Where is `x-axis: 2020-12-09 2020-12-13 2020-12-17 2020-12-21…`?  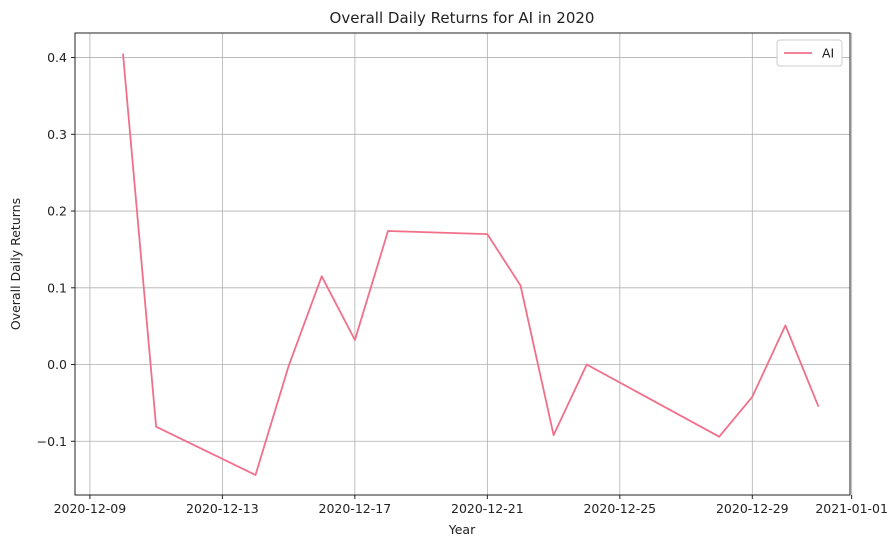 x-axis: 2020-12-09 2020-12-13 2020-12-17 2020-12-21… is located at coordinates (471, 505).